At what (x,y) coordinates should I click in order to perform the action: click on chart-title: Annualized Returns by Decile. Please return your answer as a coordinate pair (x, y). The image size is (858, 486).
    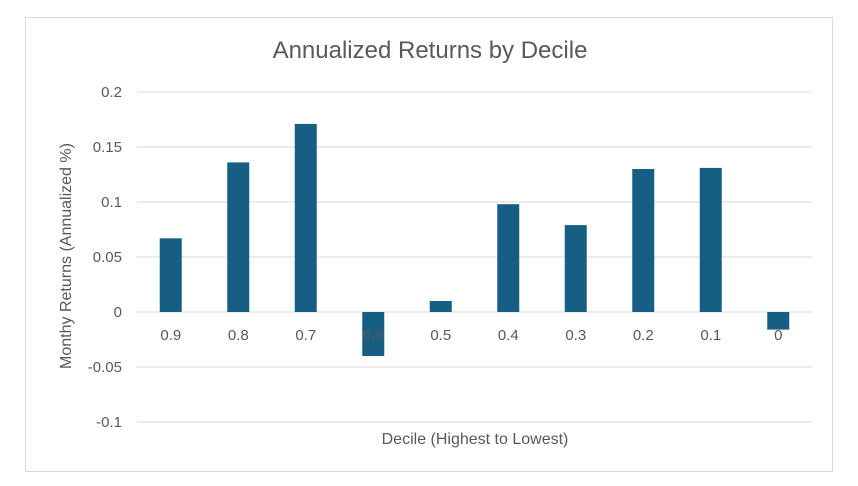
    Looking at the image, I should click on (430, 50).